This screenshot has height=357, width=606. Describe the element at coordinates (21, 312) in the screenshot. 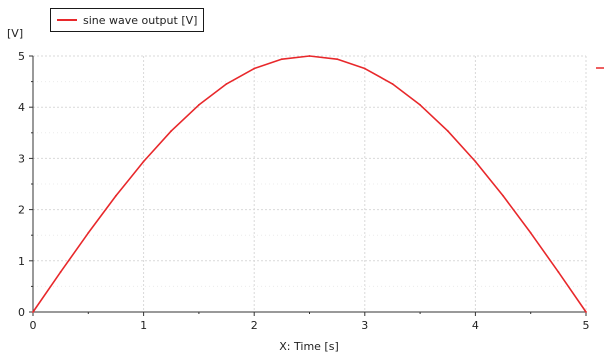

I see `y-tick-label: 0` at that location.